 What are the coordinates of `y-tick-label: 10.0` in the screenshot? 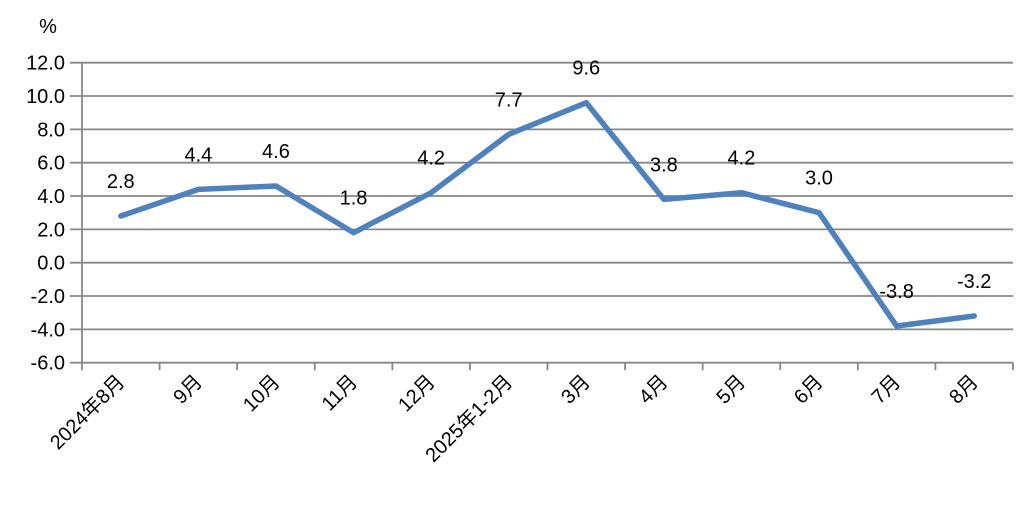 It's located at (45, 97).